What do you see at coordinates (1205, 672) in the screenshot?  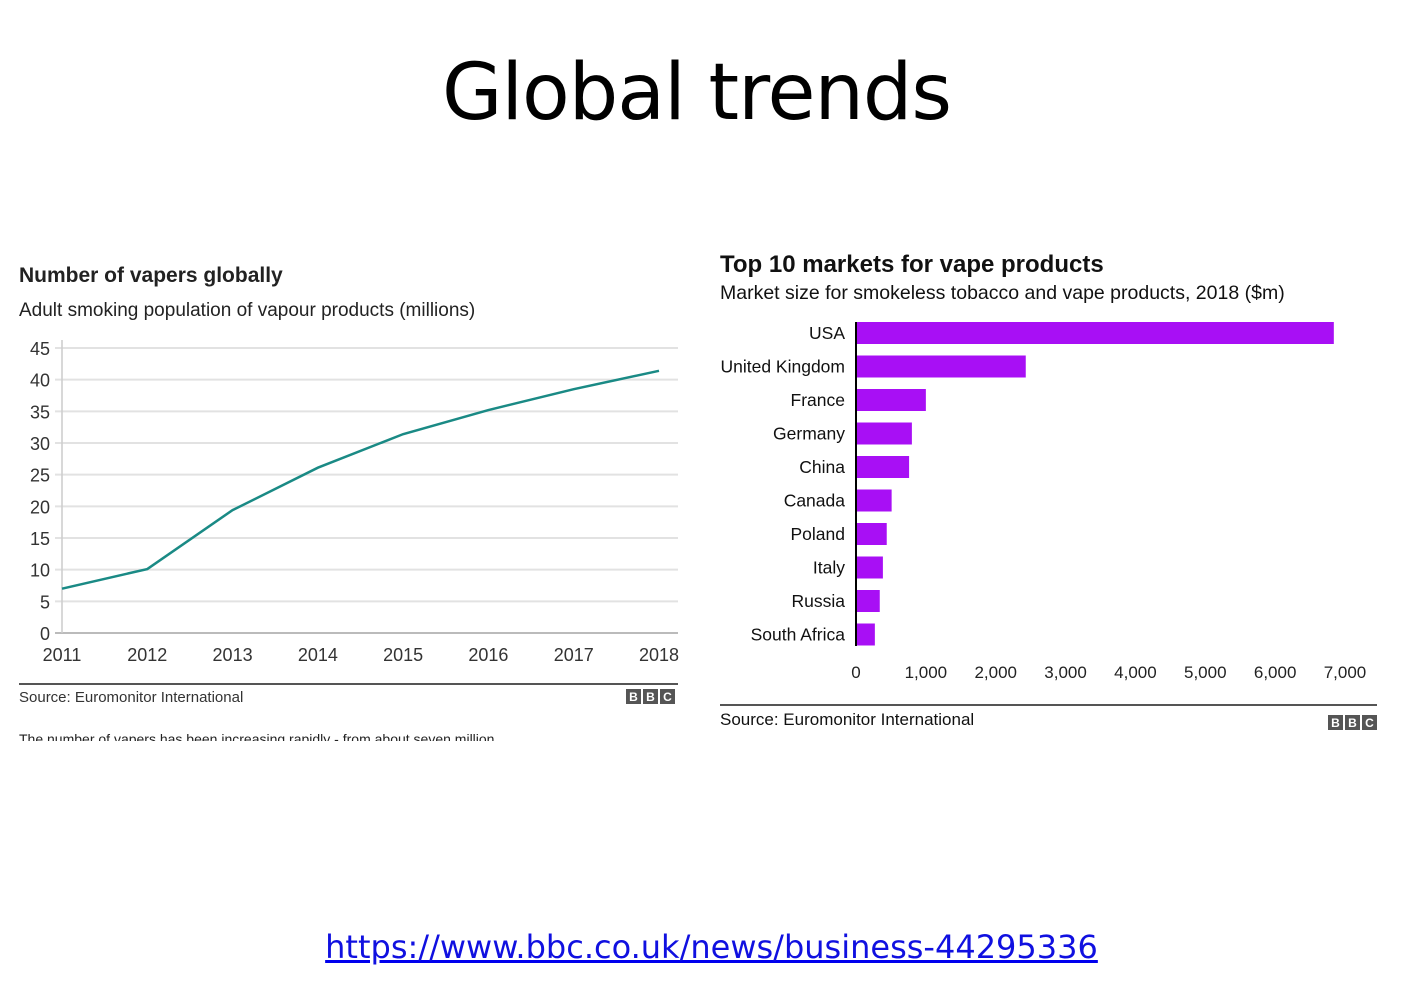 I see `x-tick-label: 5,000` at bounding box center [1205, 672].